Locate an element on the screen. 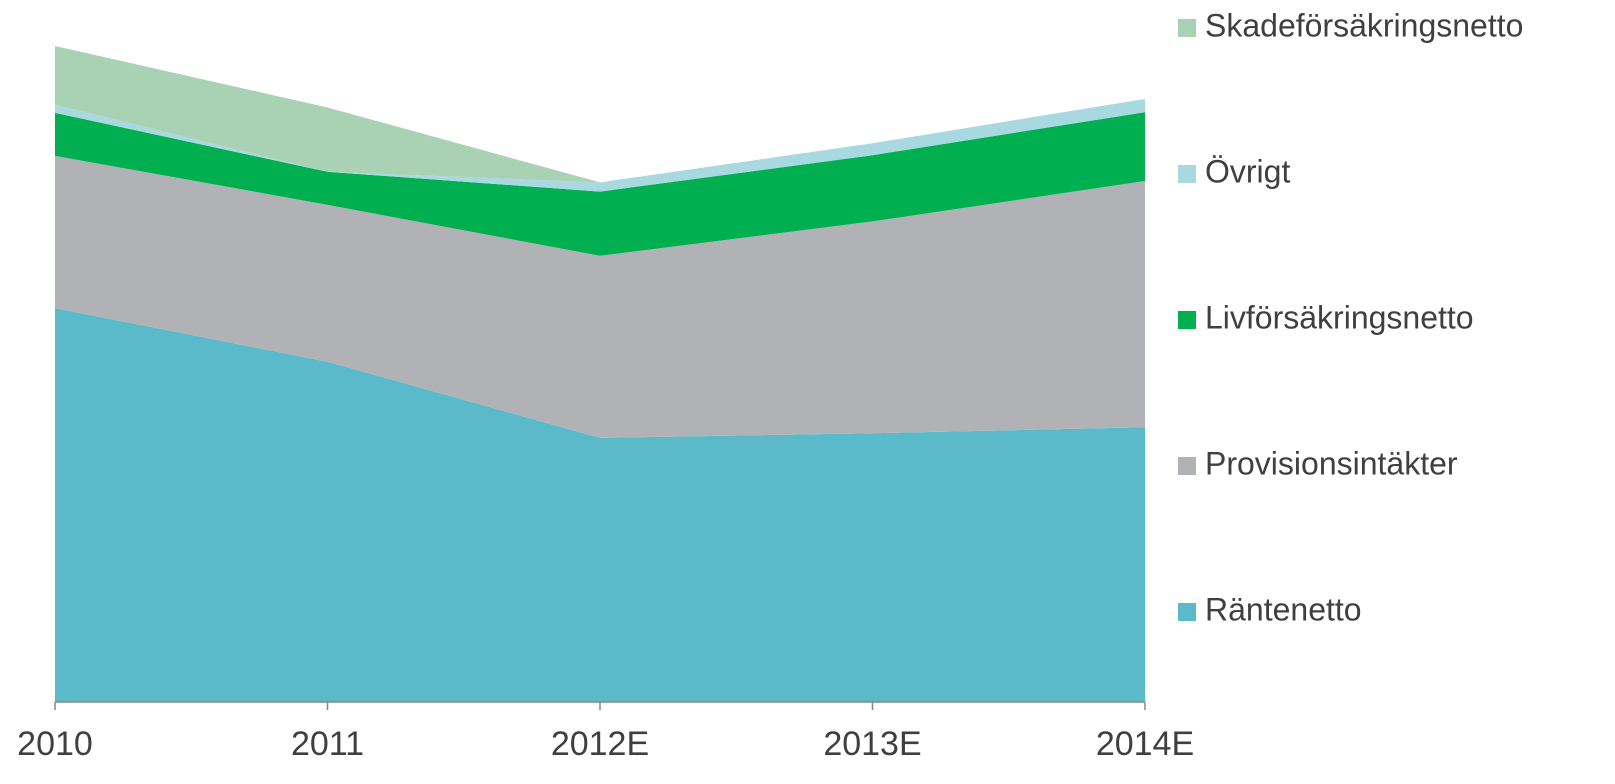  legend-label: Skadeförsäkringsnetto is located at coordinates (1364, 25).